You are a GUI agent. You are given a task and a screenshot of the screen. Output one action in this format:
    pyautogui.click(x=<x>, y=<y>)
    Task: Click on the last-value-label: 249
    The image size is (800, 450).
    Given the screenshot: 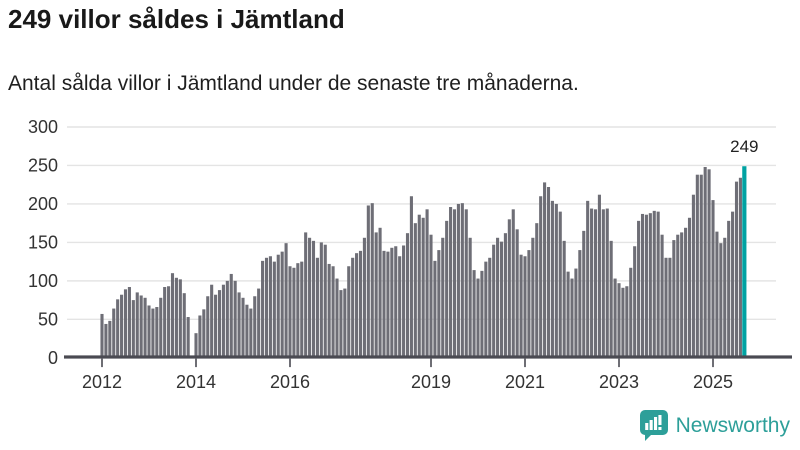 What is the action you would take?
    pyautogui.click(x=744, y=146)
    